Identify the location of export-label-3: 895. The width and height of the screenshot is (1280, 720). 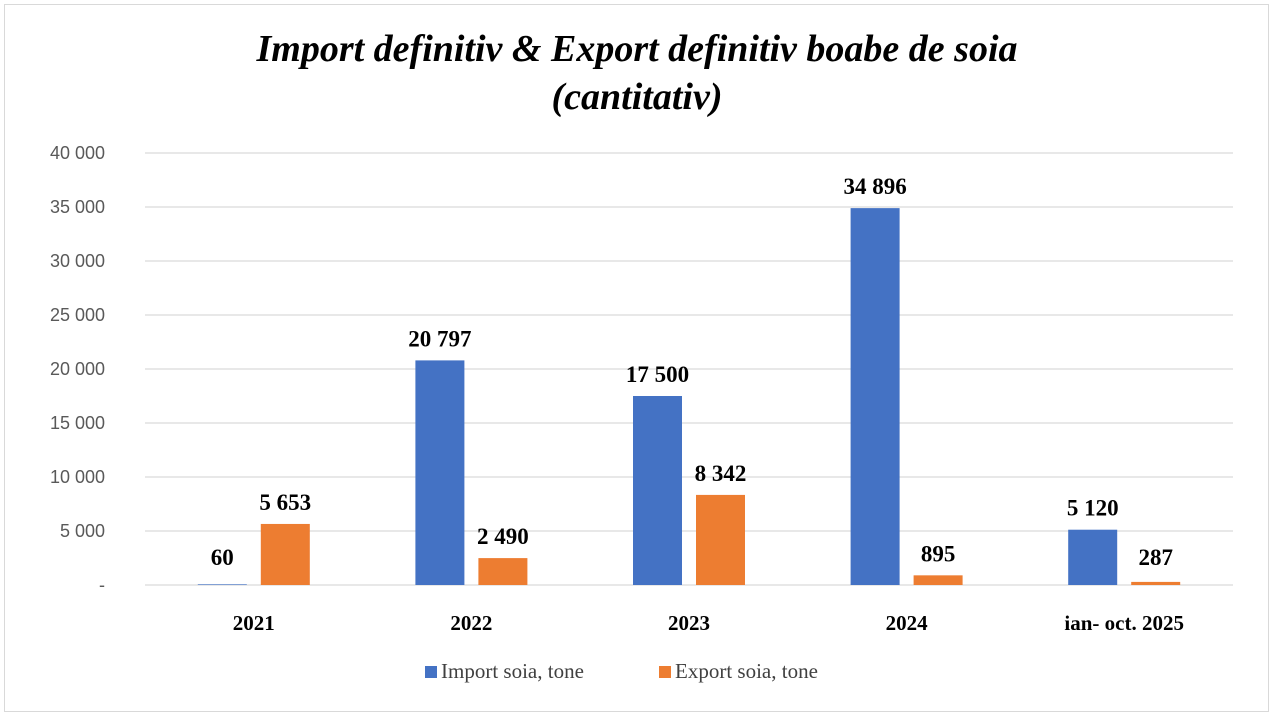
(938, 553).